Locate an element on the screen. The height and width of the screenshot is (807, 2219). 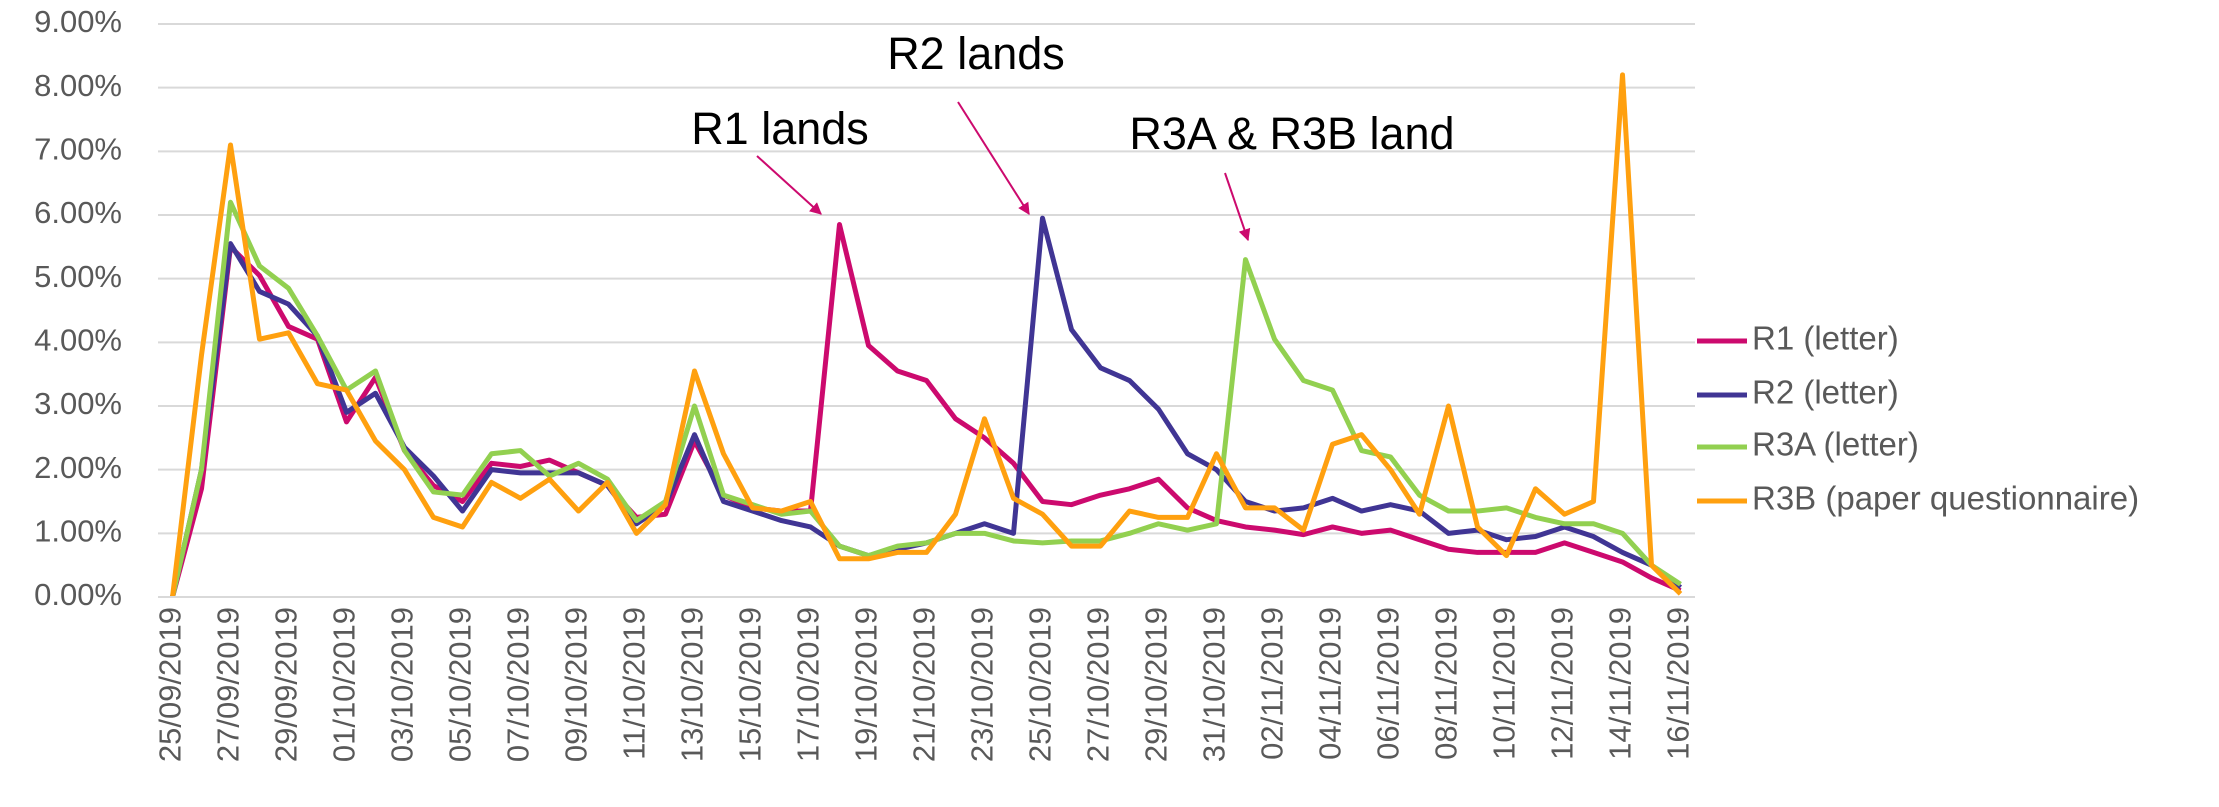
x-tick-label: 02/11/2019 is located at coordinates (1272, 683).